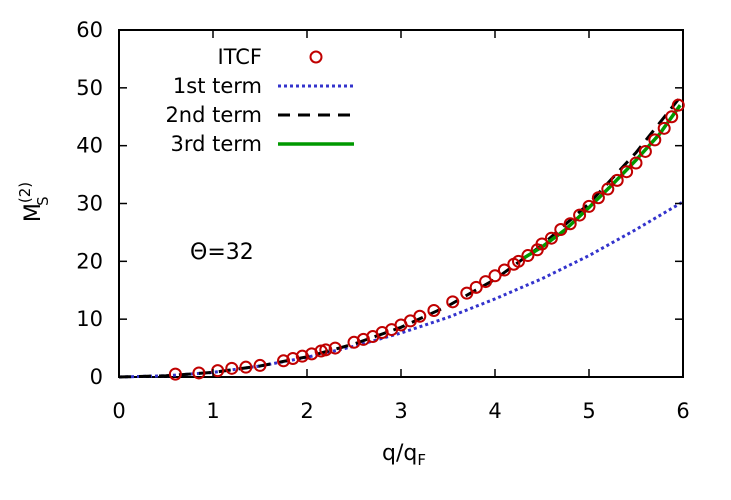  What do you see at coordinates (400, 411) in the screenshot?
I see `x-tick-label: 3` at bounding box center [400, 411].